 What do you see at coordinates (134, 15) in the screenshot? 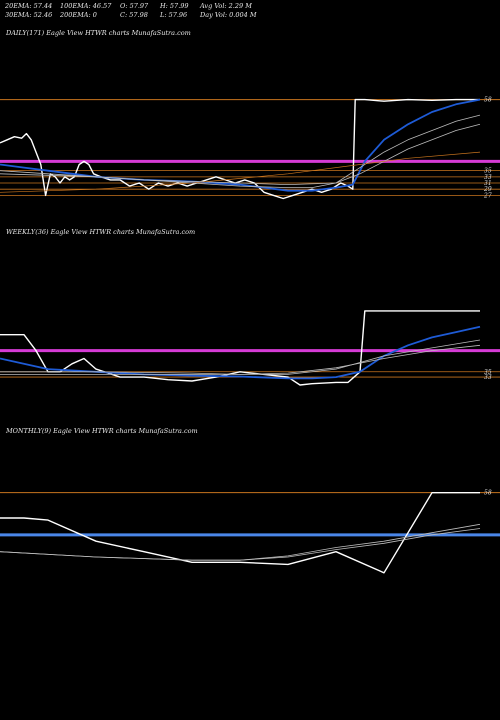
I see `close-stat: C: 57.98` at bounding box center [134, 15].